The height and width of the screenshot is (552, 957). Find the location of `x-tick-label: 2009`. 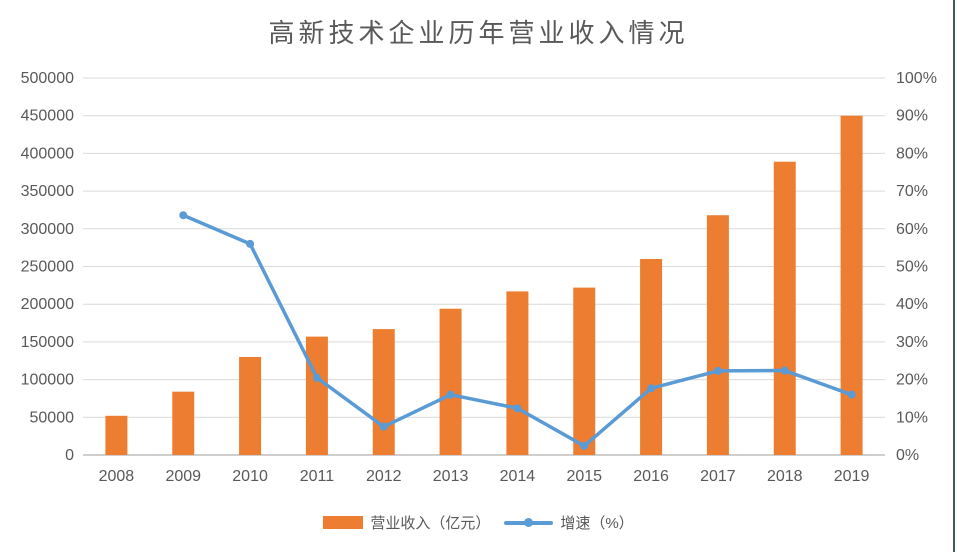

x-tick-label: 2009 is located at coordinates (183, 476).